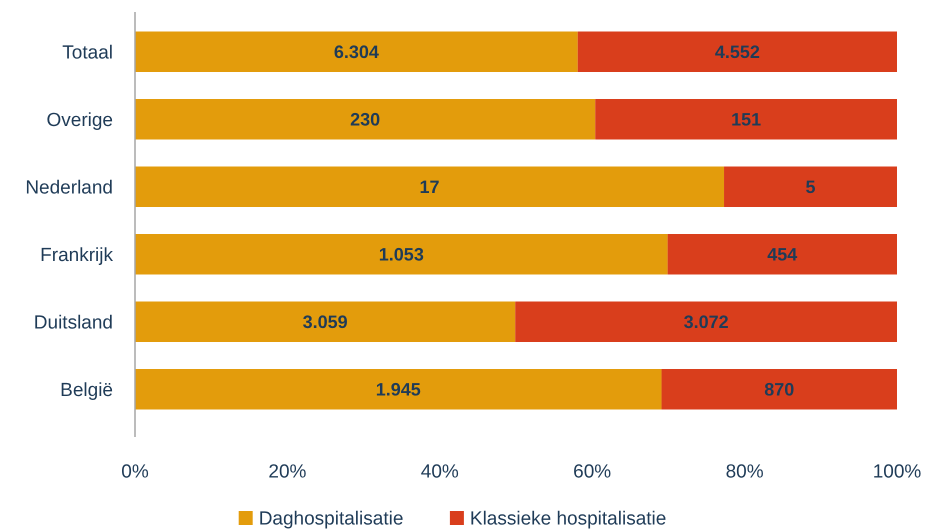 The width and height of the screenshot is (927, 531). I want to click on y-tick-label: Totaal, so click(87, 53).